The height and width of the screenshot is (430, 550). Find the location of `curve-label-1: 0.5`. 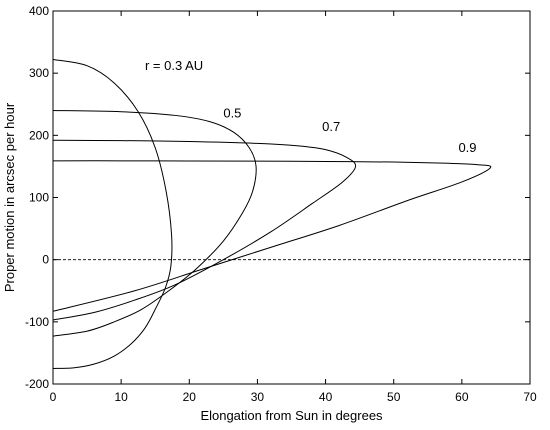

curve-label-1: 0.5 is located at coordinates (232, 112).